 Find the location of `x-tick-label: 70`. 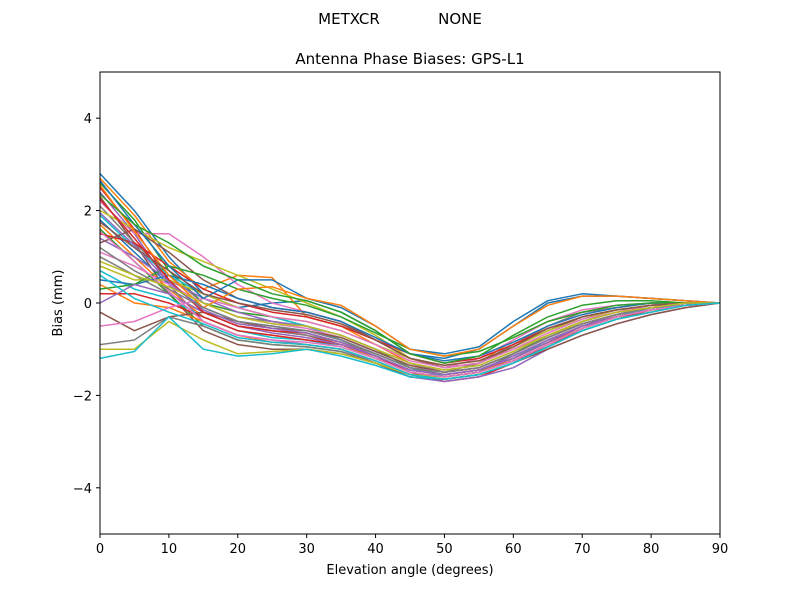

x-tick-label: 70 is located at coordinates (582, 549).